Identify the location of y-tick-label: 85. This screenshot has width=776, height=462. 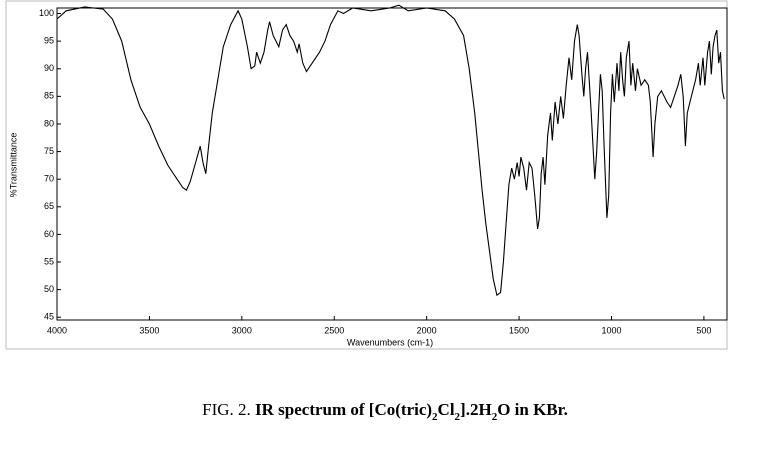
(49, 96).